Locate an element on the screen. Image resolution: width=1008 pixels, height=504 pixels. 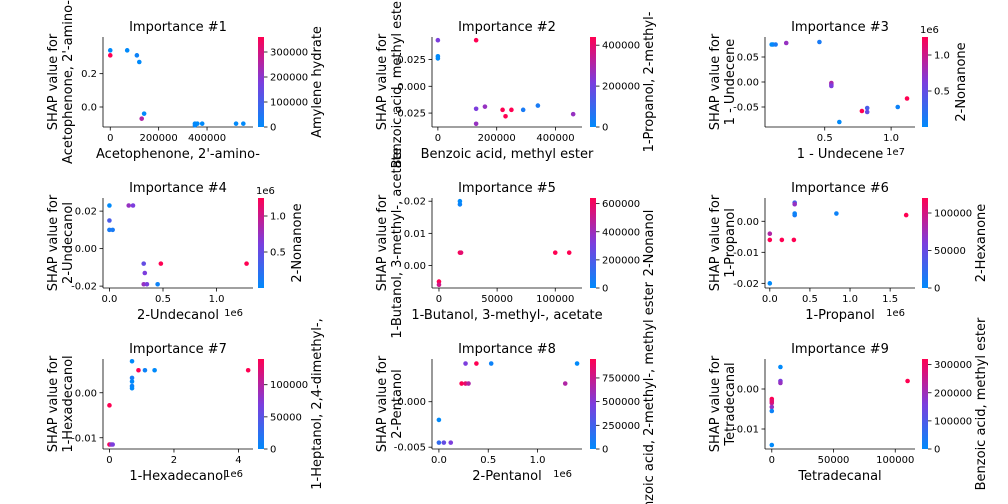
x-tick-label: 50000 is located at coordinates (497, 299).